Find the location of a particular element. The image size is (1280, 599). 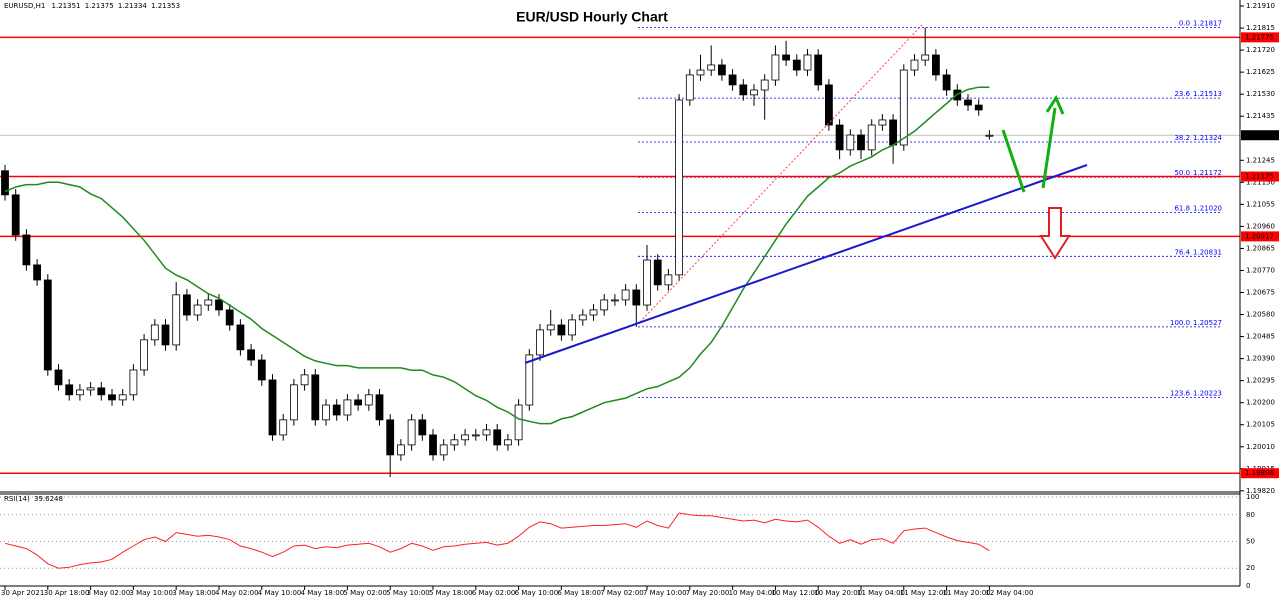

rsi-value: 39.6248 is located at coordinates (48, 499).